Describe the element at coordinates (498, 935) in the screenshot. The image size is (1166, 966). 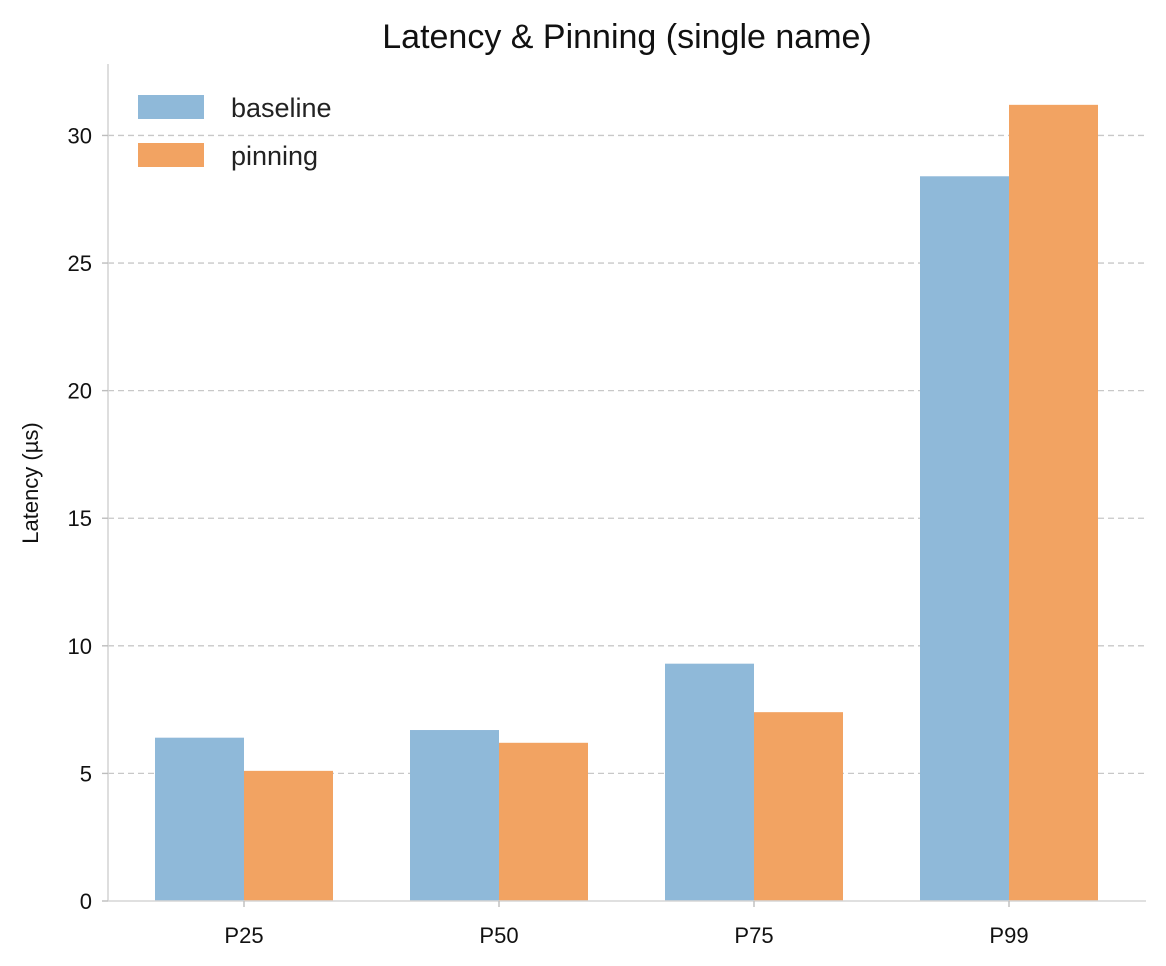
I see `x-tick-label: P50` at that location.